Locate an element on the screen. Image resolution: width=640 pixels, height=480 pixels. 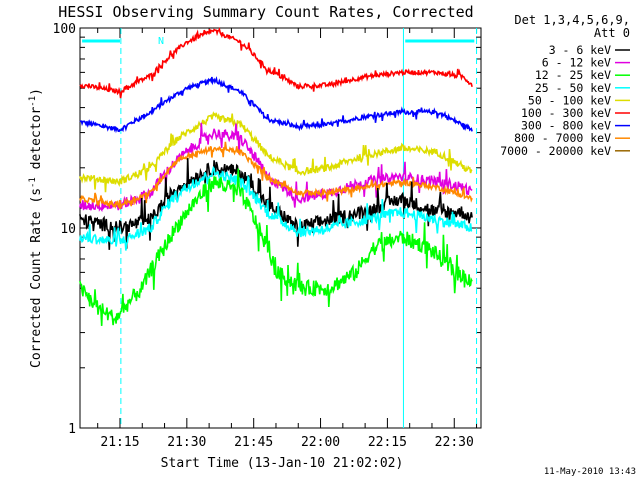
legend-header-line1: Det 1,3,4,5,6,9, is located at coordinates (572, 20).